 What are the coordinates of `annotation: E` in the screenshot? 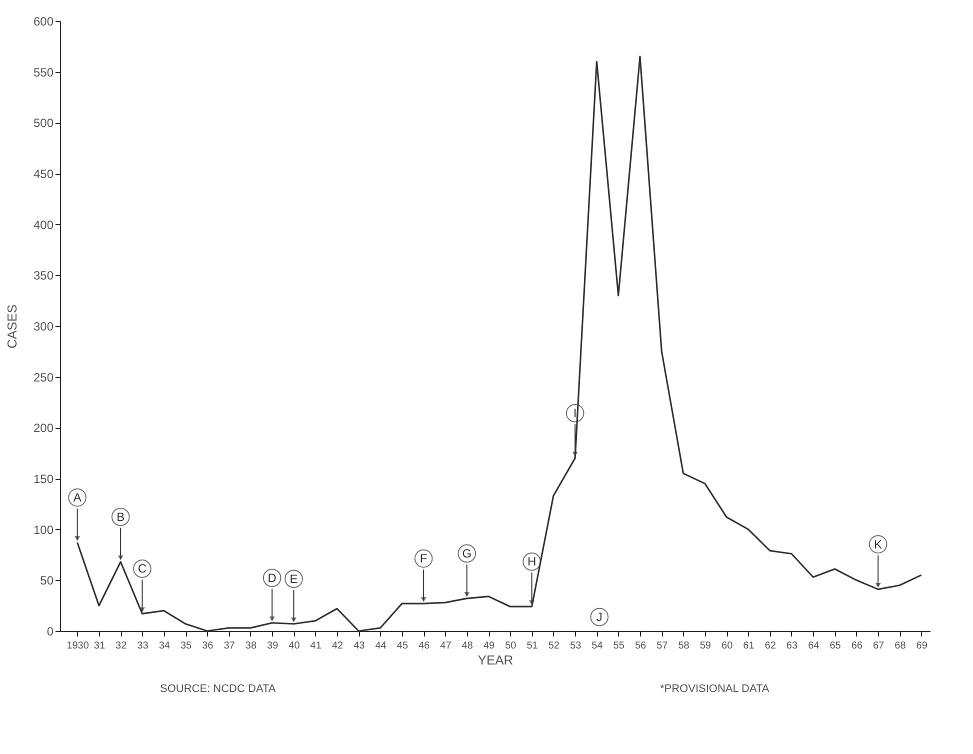 It's located at (294, 579).